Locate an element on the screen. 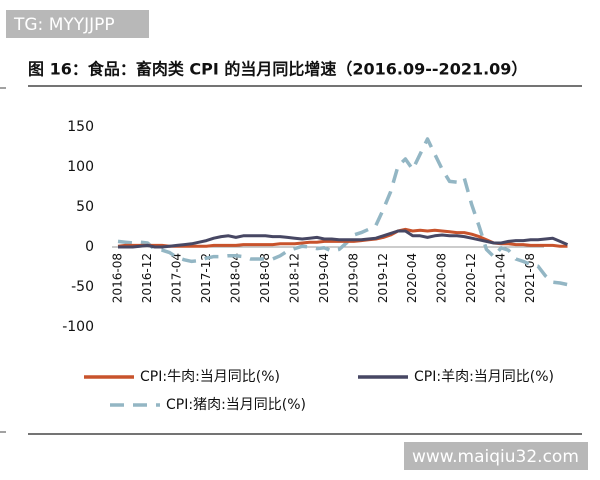 The height and width of the screenshot is (480, 600). x-tick-label: 2021-08 is located at coordinates (530, 278).